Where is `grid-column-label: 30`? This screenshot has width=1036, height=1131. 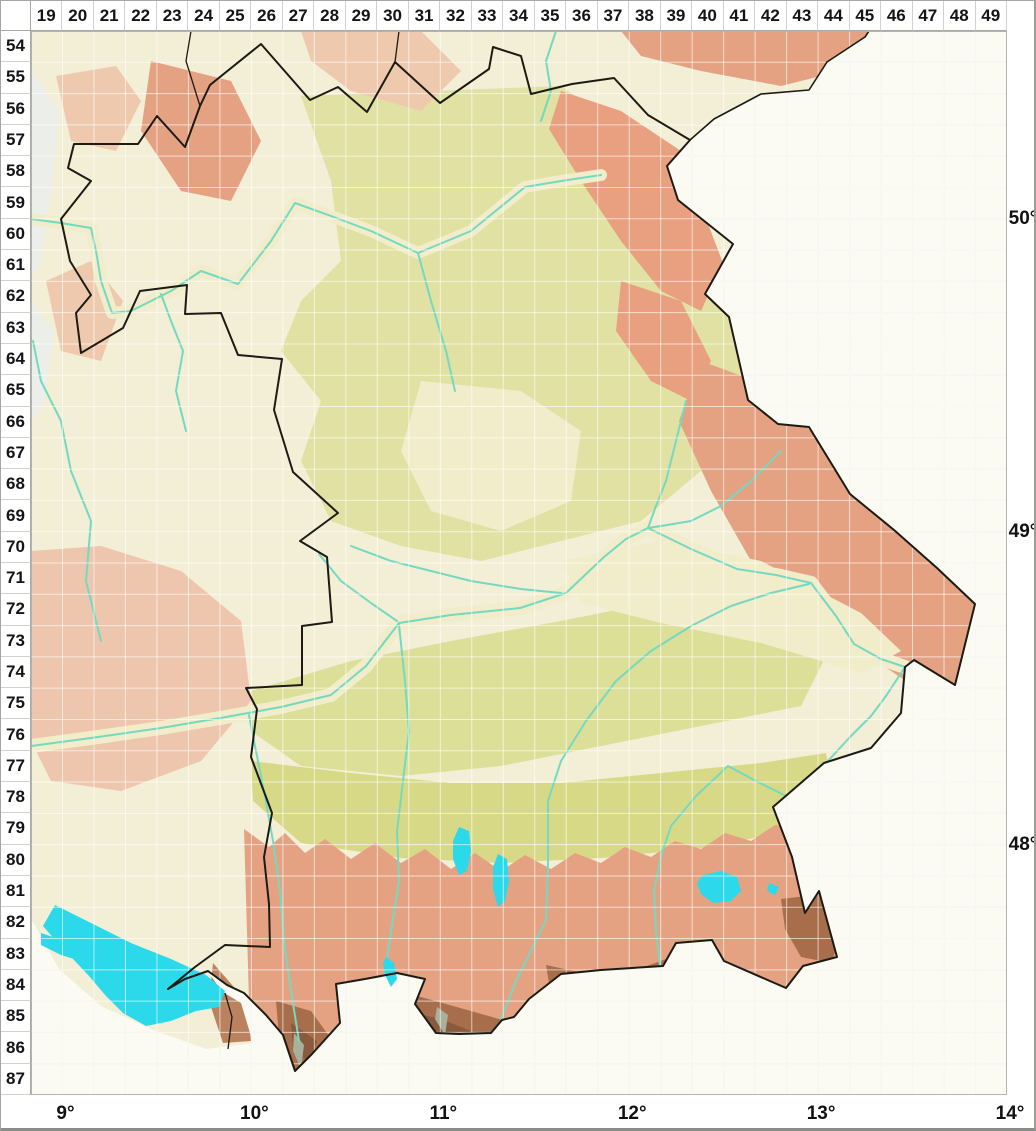
grid-column-label: 30 is located at coordinates (393, 16).